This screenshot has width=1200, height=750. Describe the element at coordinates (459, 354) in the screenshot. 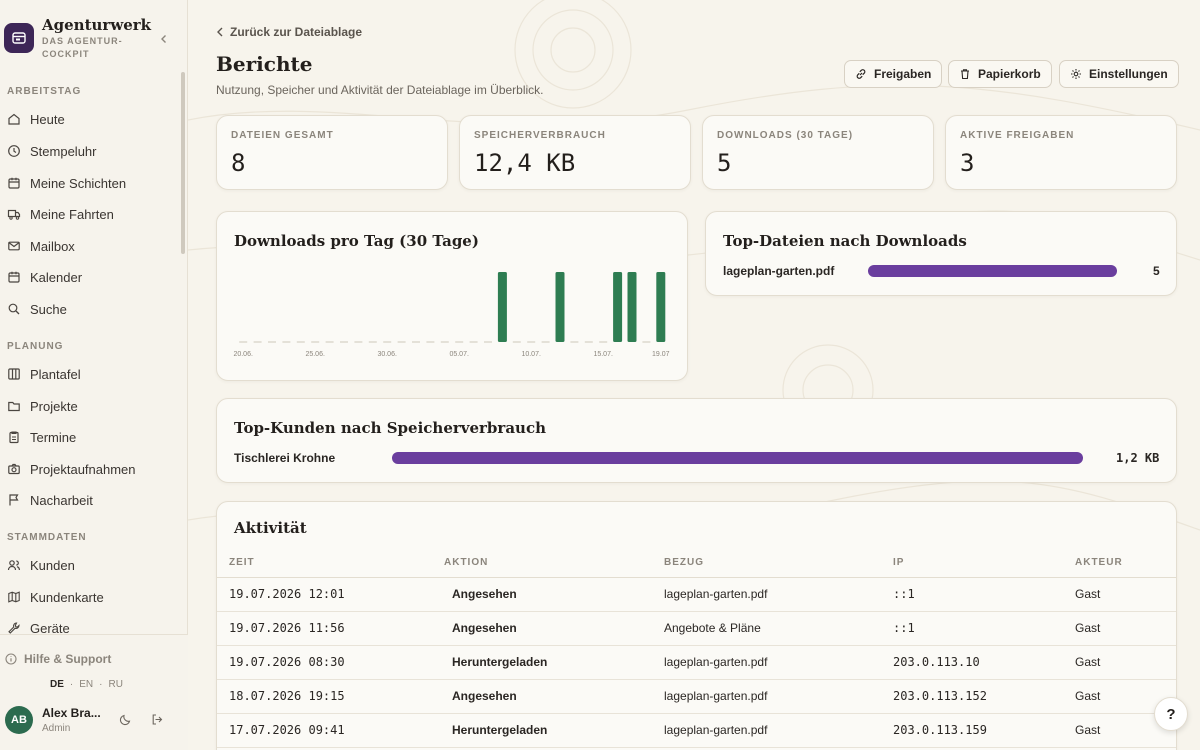

I see `chart-tick-label: 05.07.` at that location.